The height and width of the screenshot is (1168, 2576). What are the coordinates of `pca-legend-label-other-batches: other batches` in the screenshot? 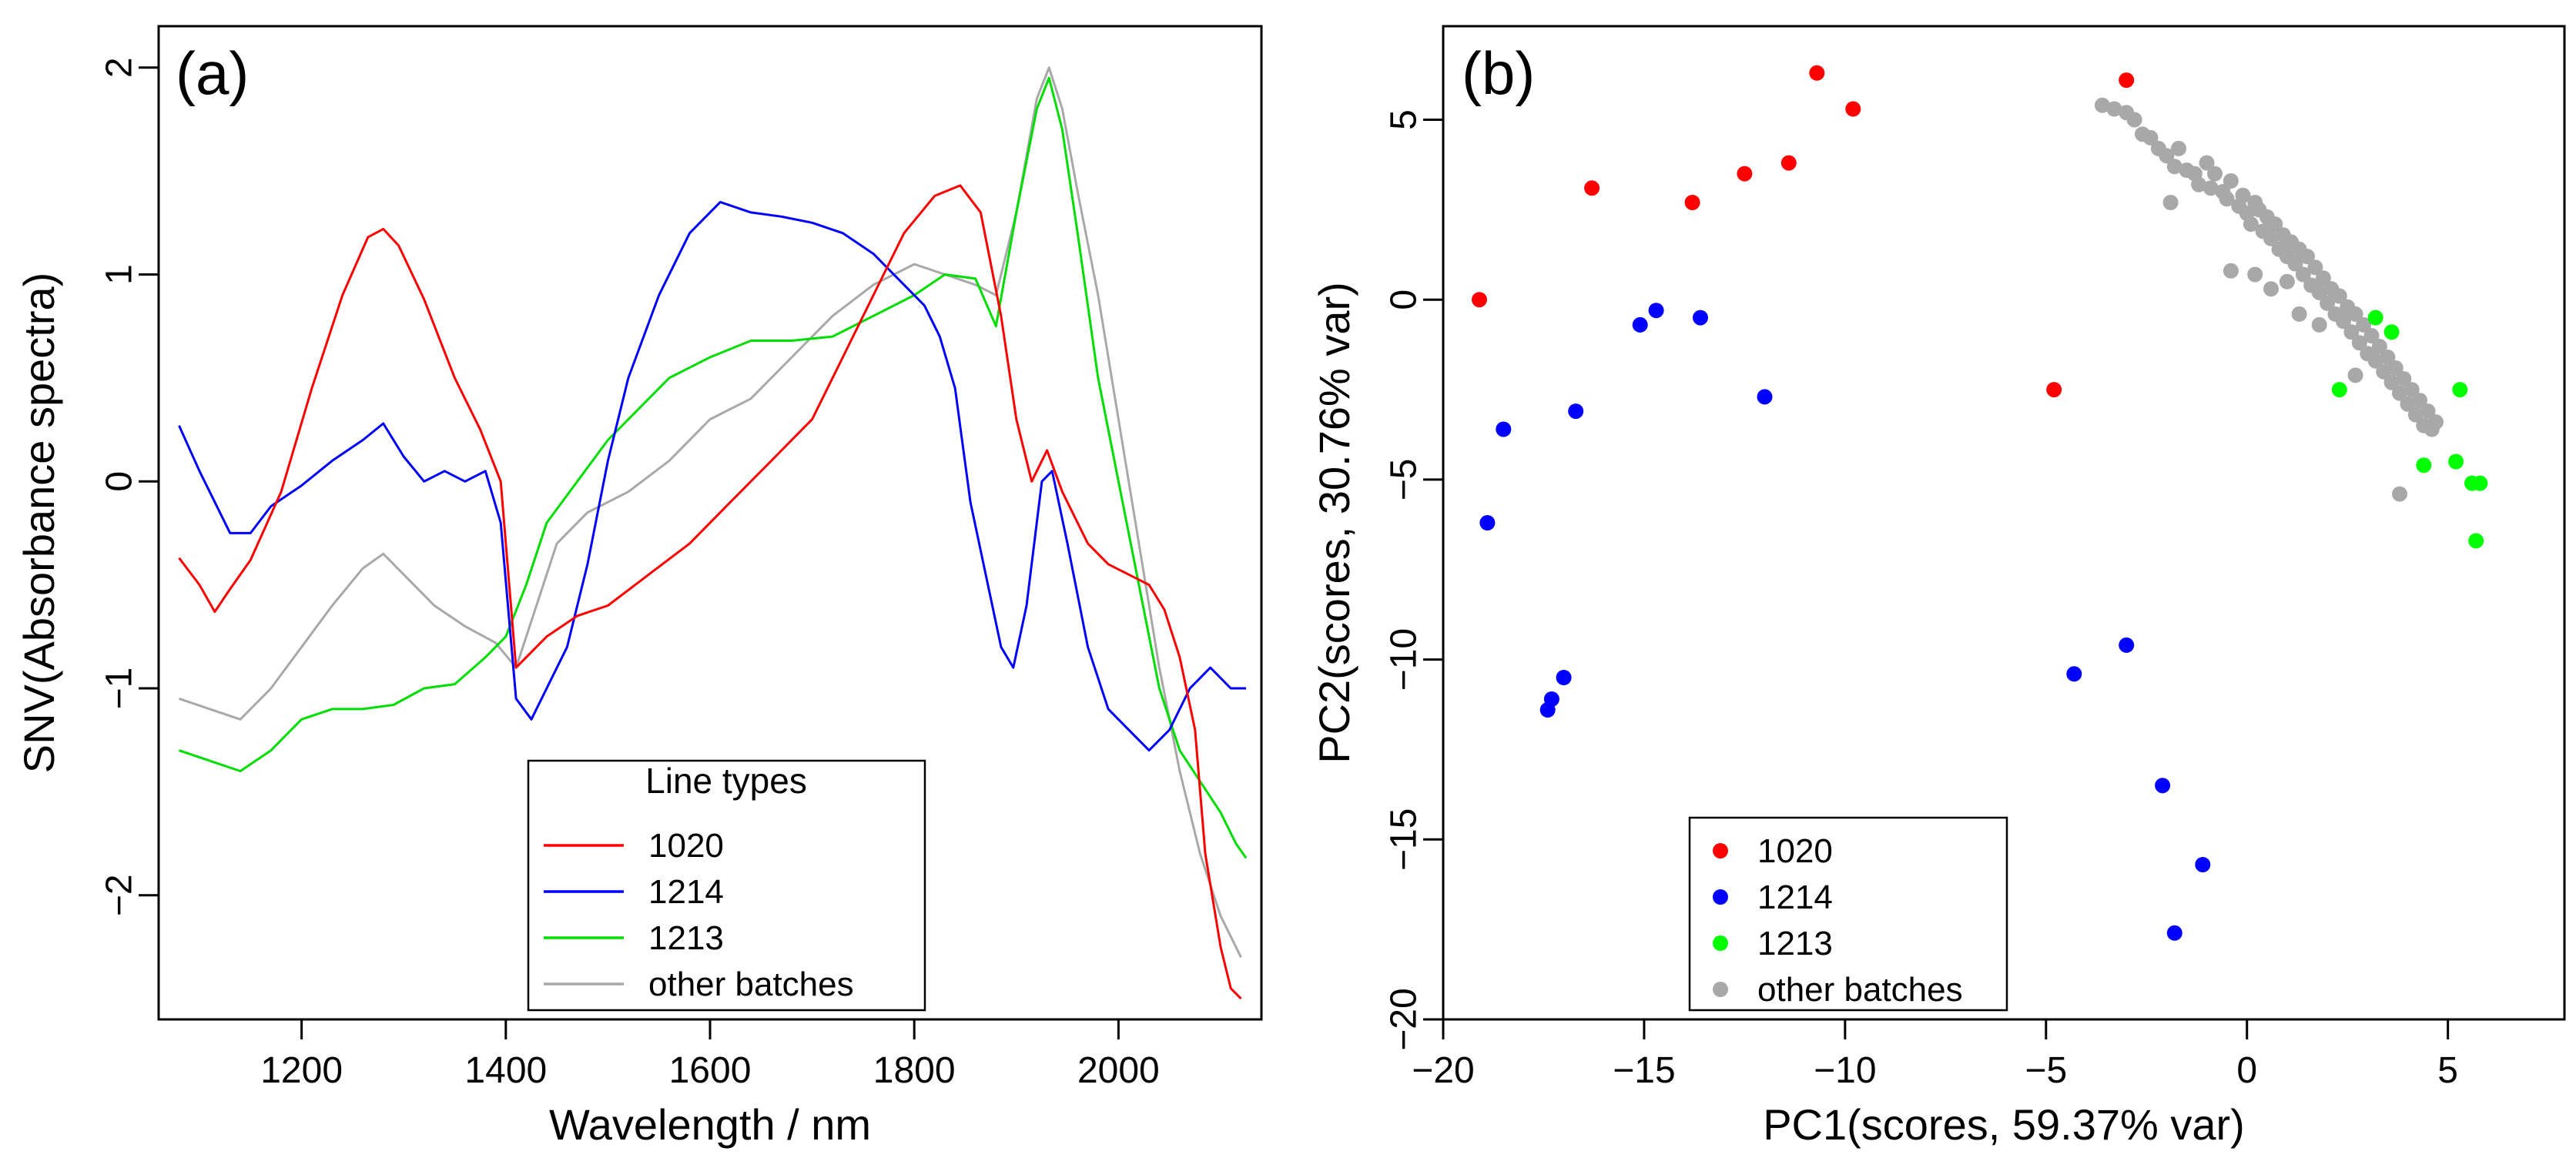 It's located at (1860, 990).